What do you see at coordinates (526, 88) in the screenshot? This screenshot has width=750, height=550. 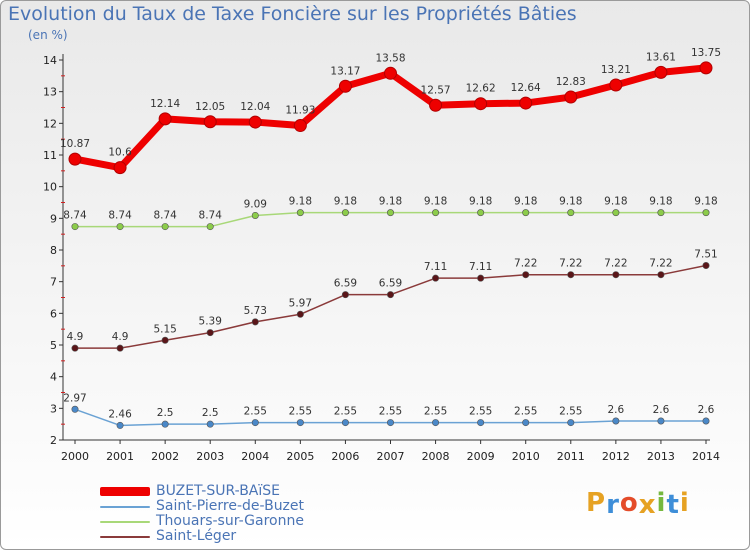 I see `data-label: 12.64` at bounding box center [526, 88].